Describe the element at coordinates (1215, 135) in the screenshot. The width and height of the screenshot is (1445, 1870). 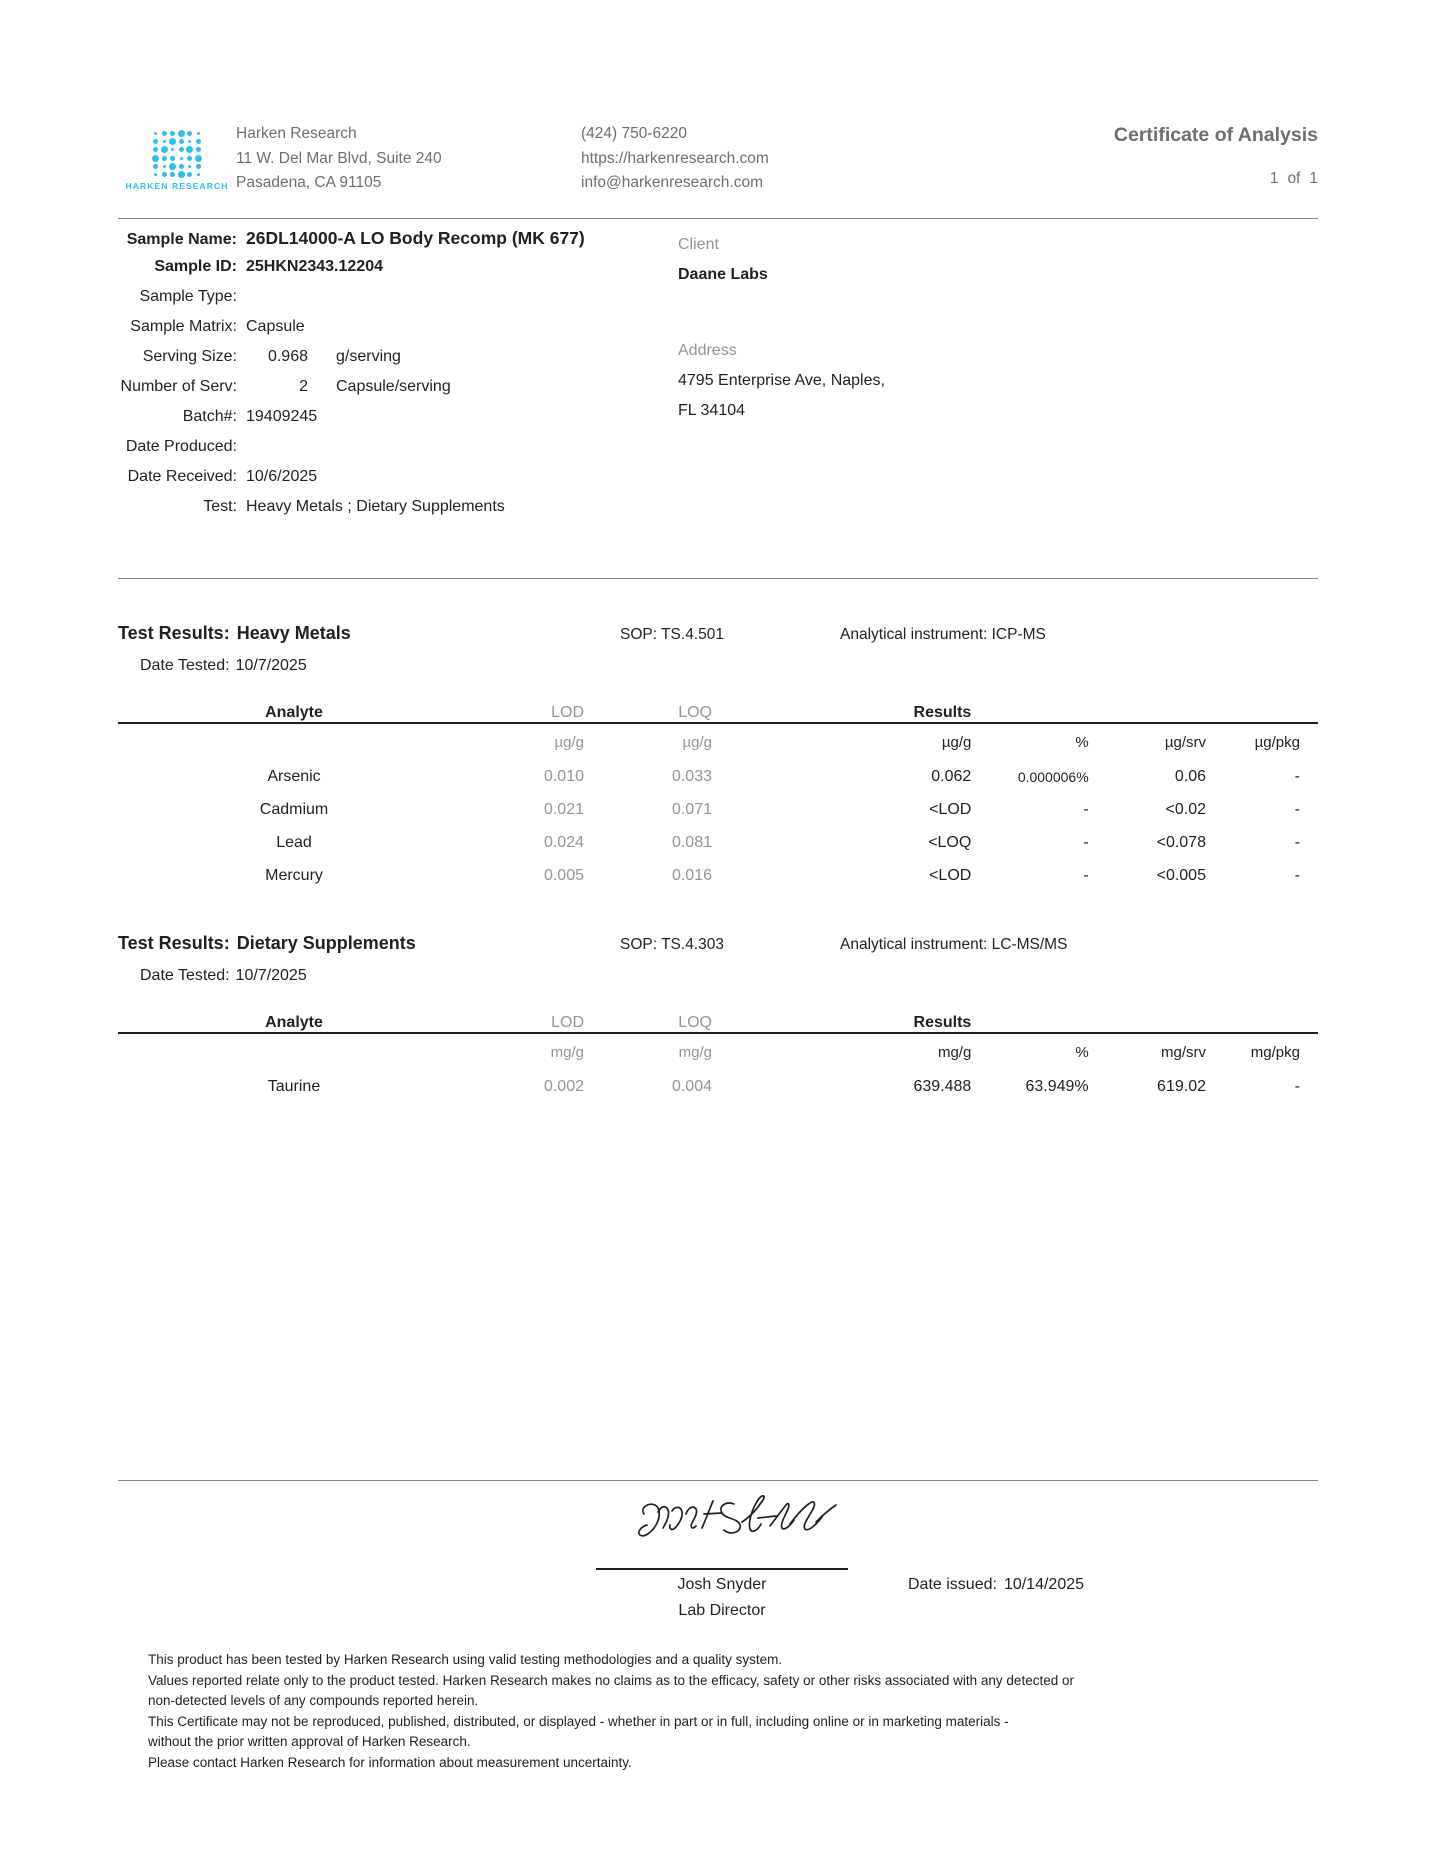
I see `page-title: Certificate of Analysis` at that location.